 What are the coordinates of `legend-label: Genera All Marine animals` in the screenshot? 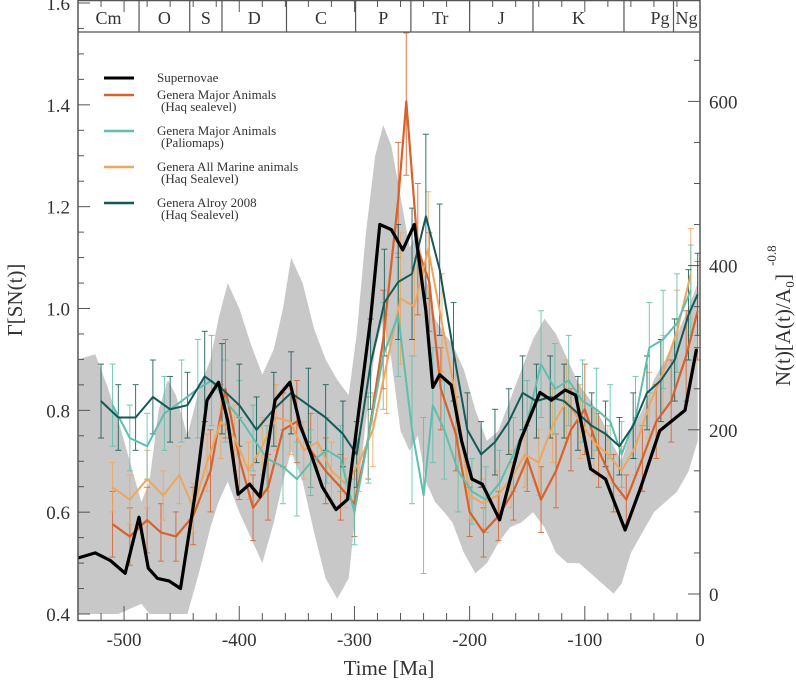 It's located at (227, 166).